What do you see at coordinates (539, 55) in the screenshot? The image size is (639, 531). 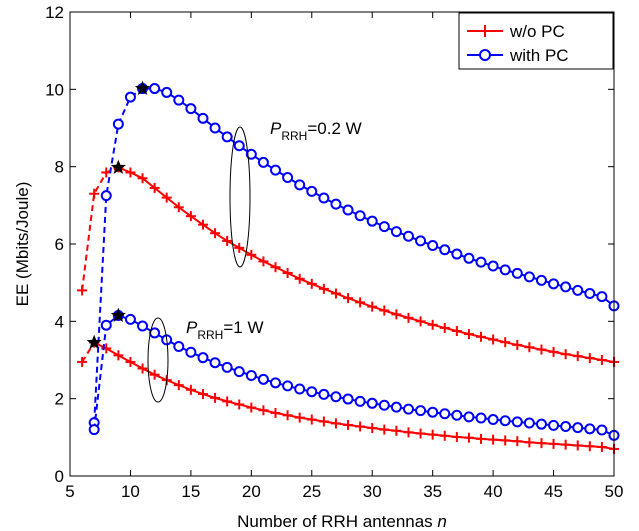 I see `legend-label-with-pc: with PC` at bounding box center [539, 55].